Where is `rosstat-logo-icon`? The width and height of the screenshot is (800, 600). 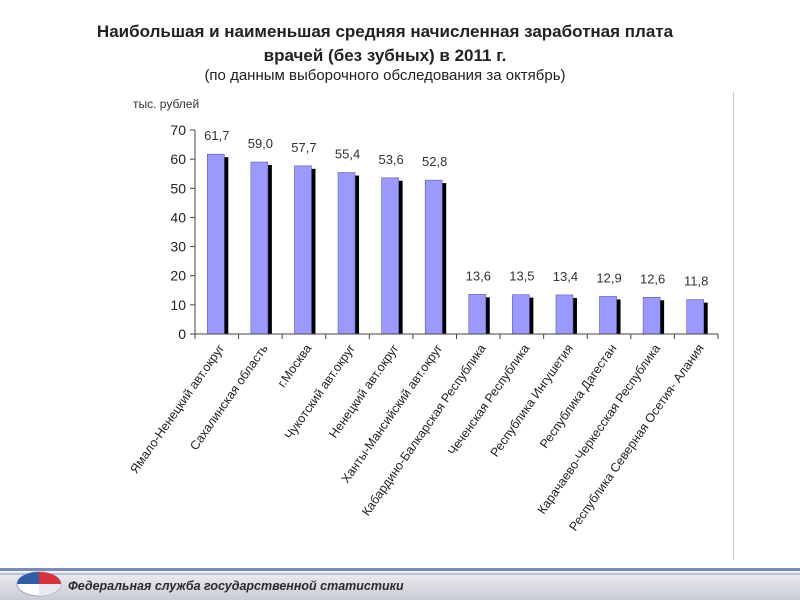 rosstat-logo-icon is located at coordinates (39, 584).